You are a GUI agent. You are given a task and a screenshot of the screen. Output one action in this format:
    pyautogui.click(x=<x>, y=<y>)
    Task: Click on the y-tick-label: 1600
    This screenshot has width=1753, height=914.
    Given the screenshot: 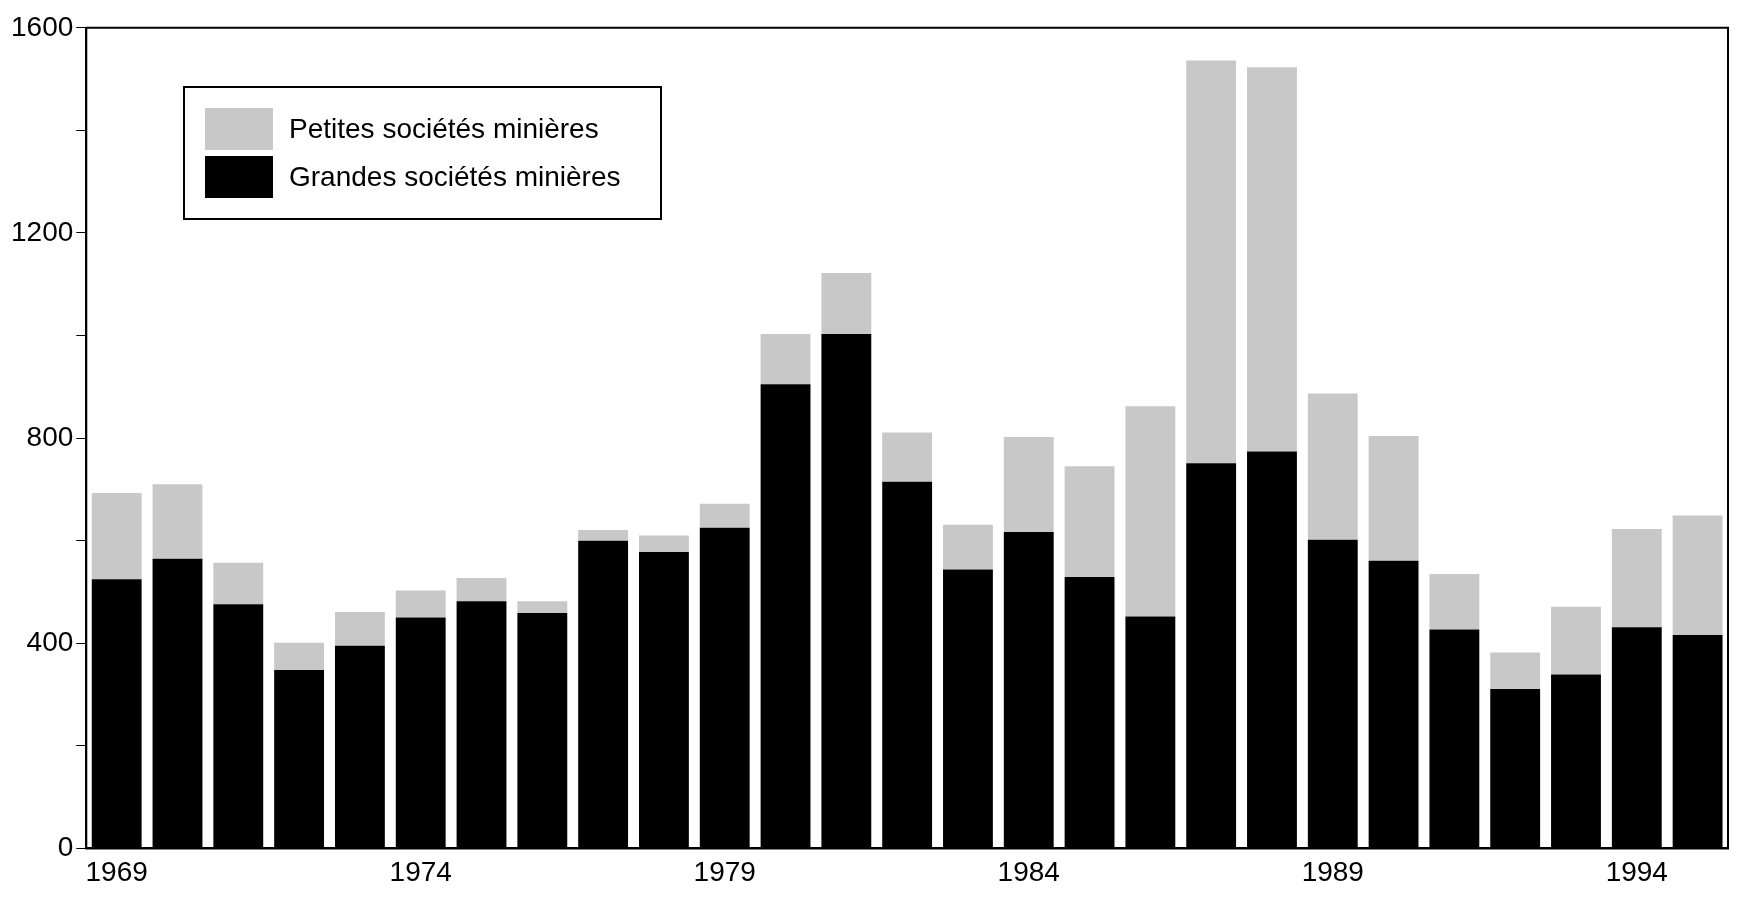 What is the action you would take?
    pyautogui.click(x=42, y=26)
    